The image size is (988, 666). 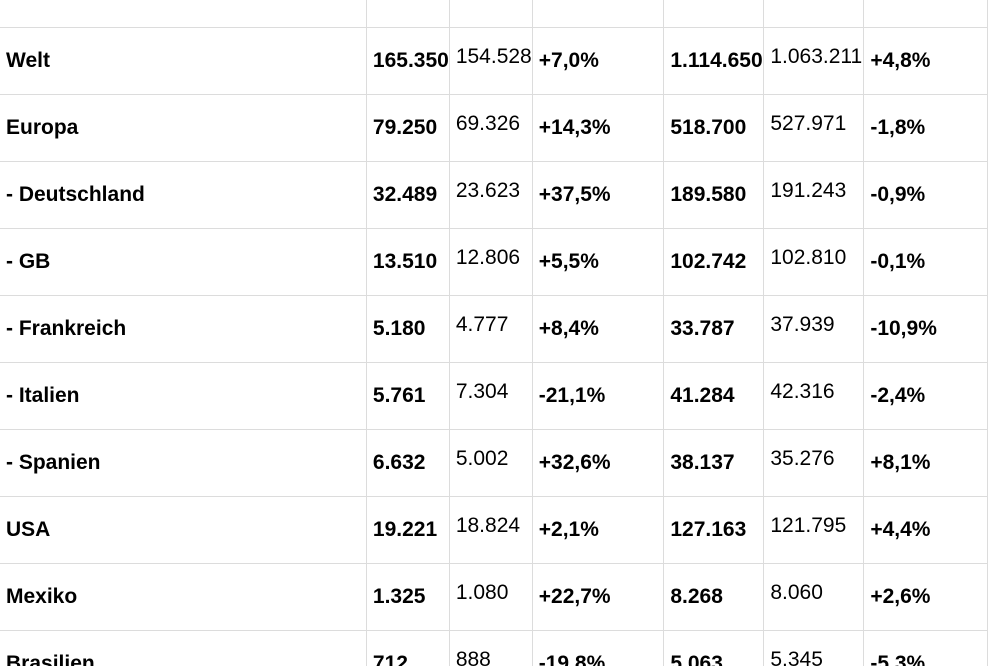 What do you see at coordinates (925, 195) in the screenshot?
I see `change-cell: -0,9%` at bounding box center [925, 195].